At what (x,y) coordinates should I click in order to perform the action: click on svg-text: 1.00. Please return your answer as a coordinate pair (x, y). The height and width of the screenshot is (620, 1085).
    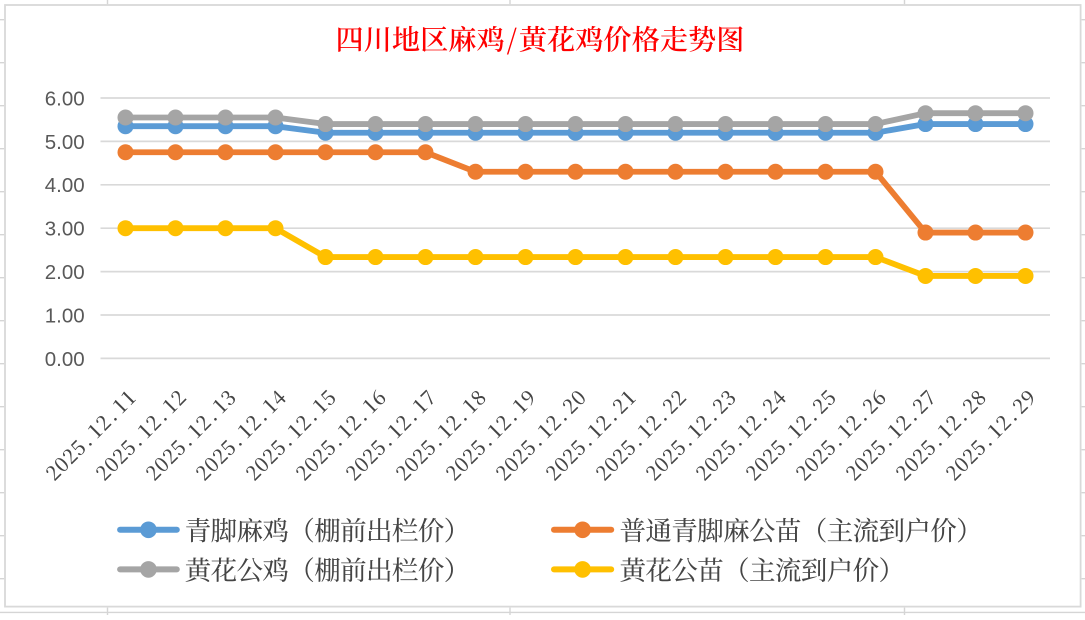
    Looking at the image, I should click on (65, 315).